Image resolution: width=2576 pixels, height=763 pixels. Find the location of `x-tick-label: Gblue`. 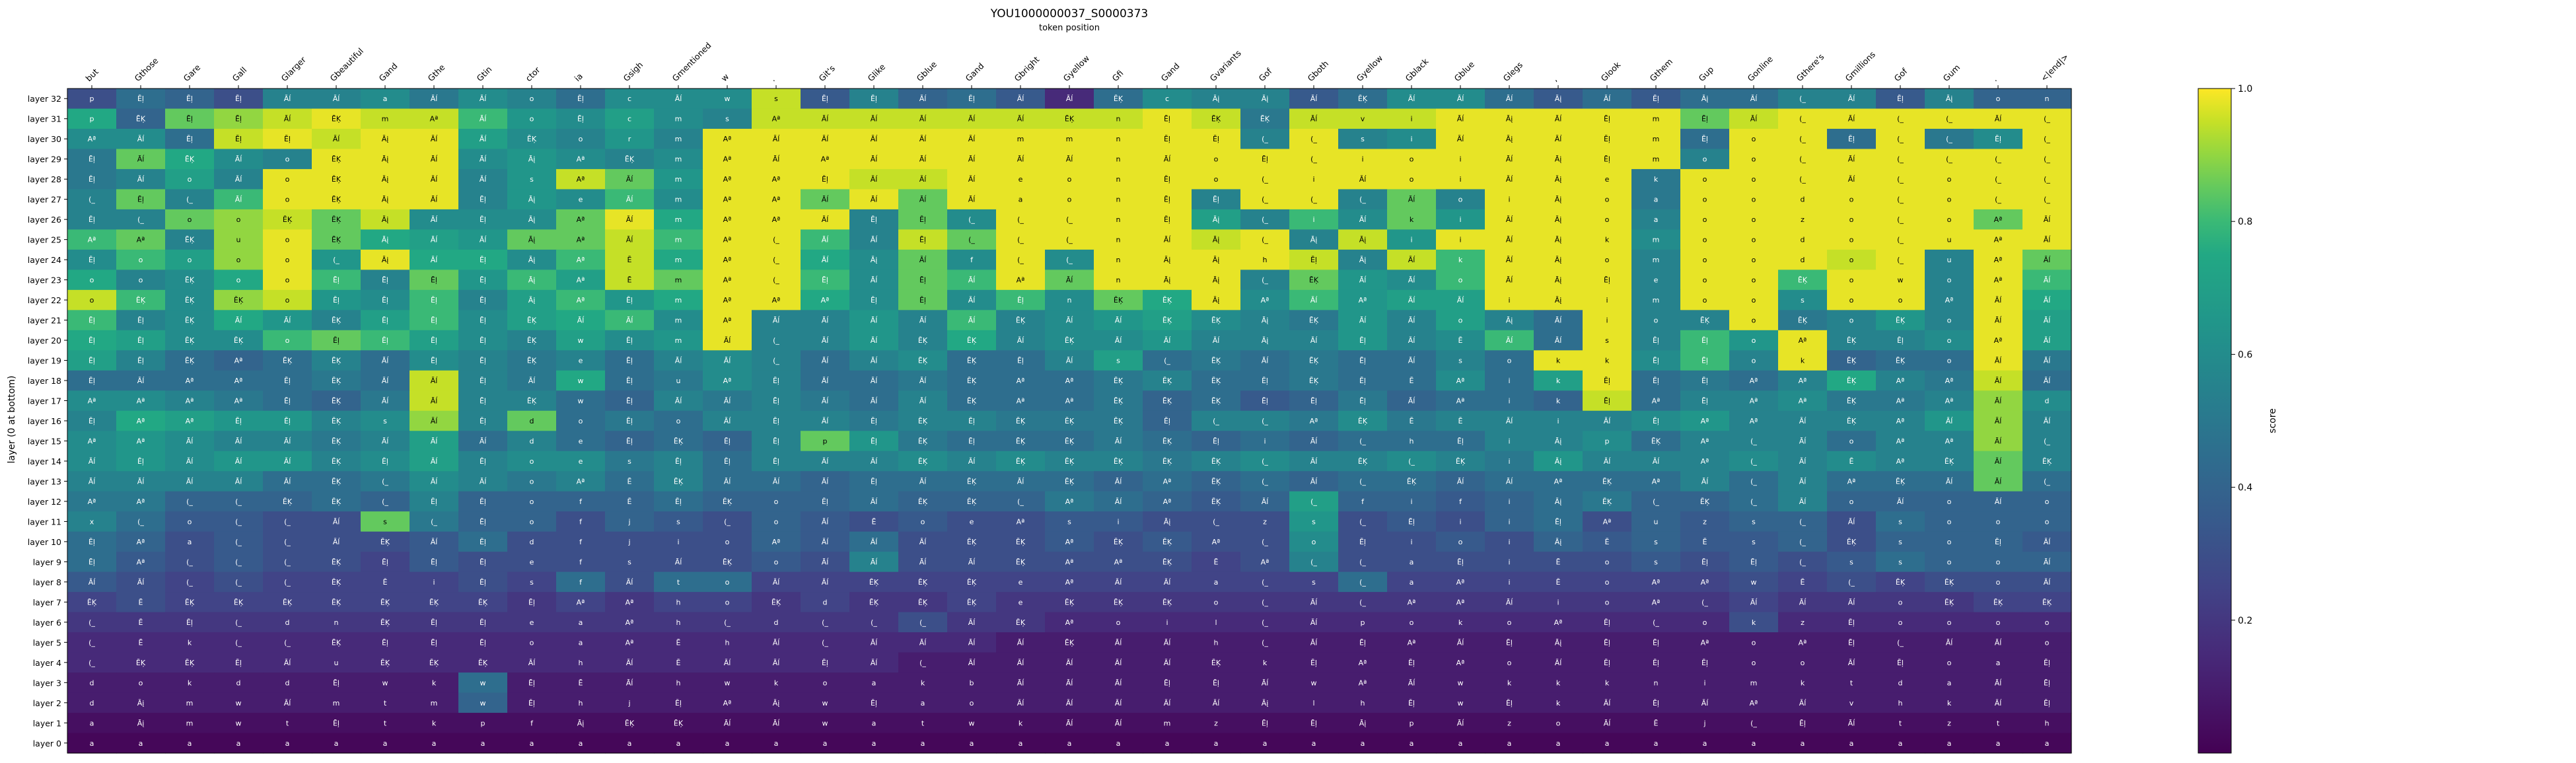

x-tick-label: Gblue is located at coordinates (1464, 71).